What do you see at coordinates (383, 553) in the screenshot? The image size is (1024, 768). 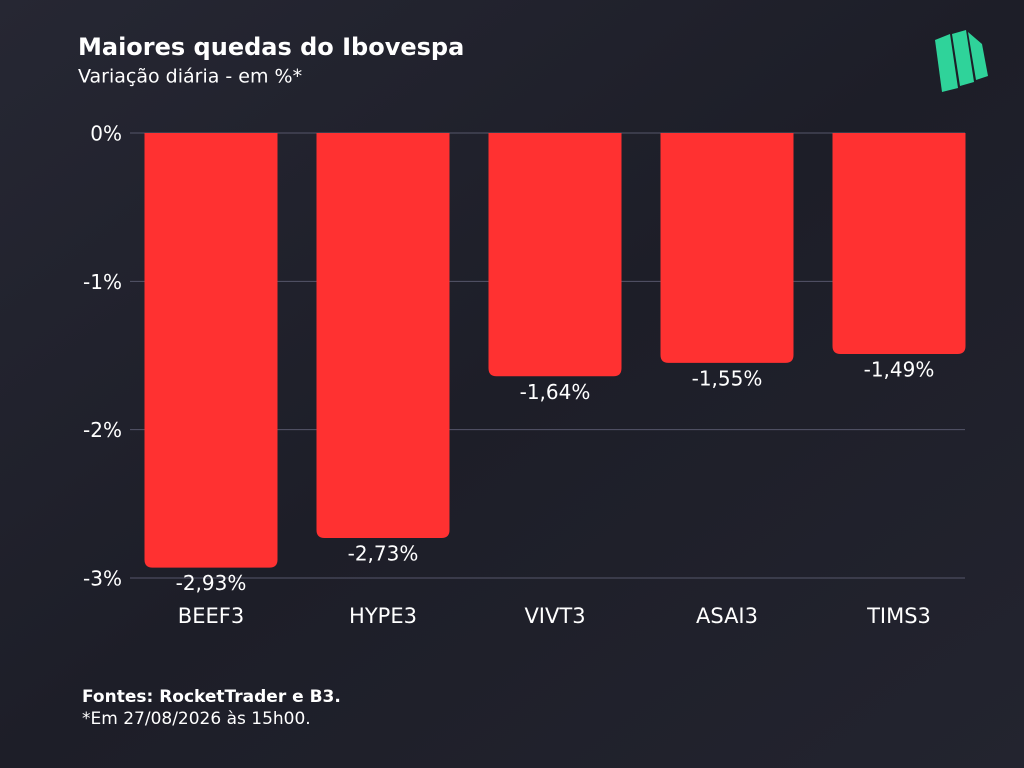 I see `value-label: -2,73%` at bounding box center [383, 553].